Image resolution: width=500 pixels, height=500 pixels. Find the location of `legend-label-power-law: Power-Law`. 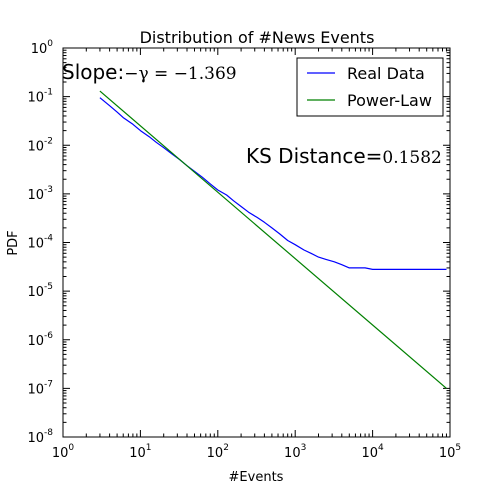

legend-label-power-law: Power-Law is located at coordinates (389, 100).